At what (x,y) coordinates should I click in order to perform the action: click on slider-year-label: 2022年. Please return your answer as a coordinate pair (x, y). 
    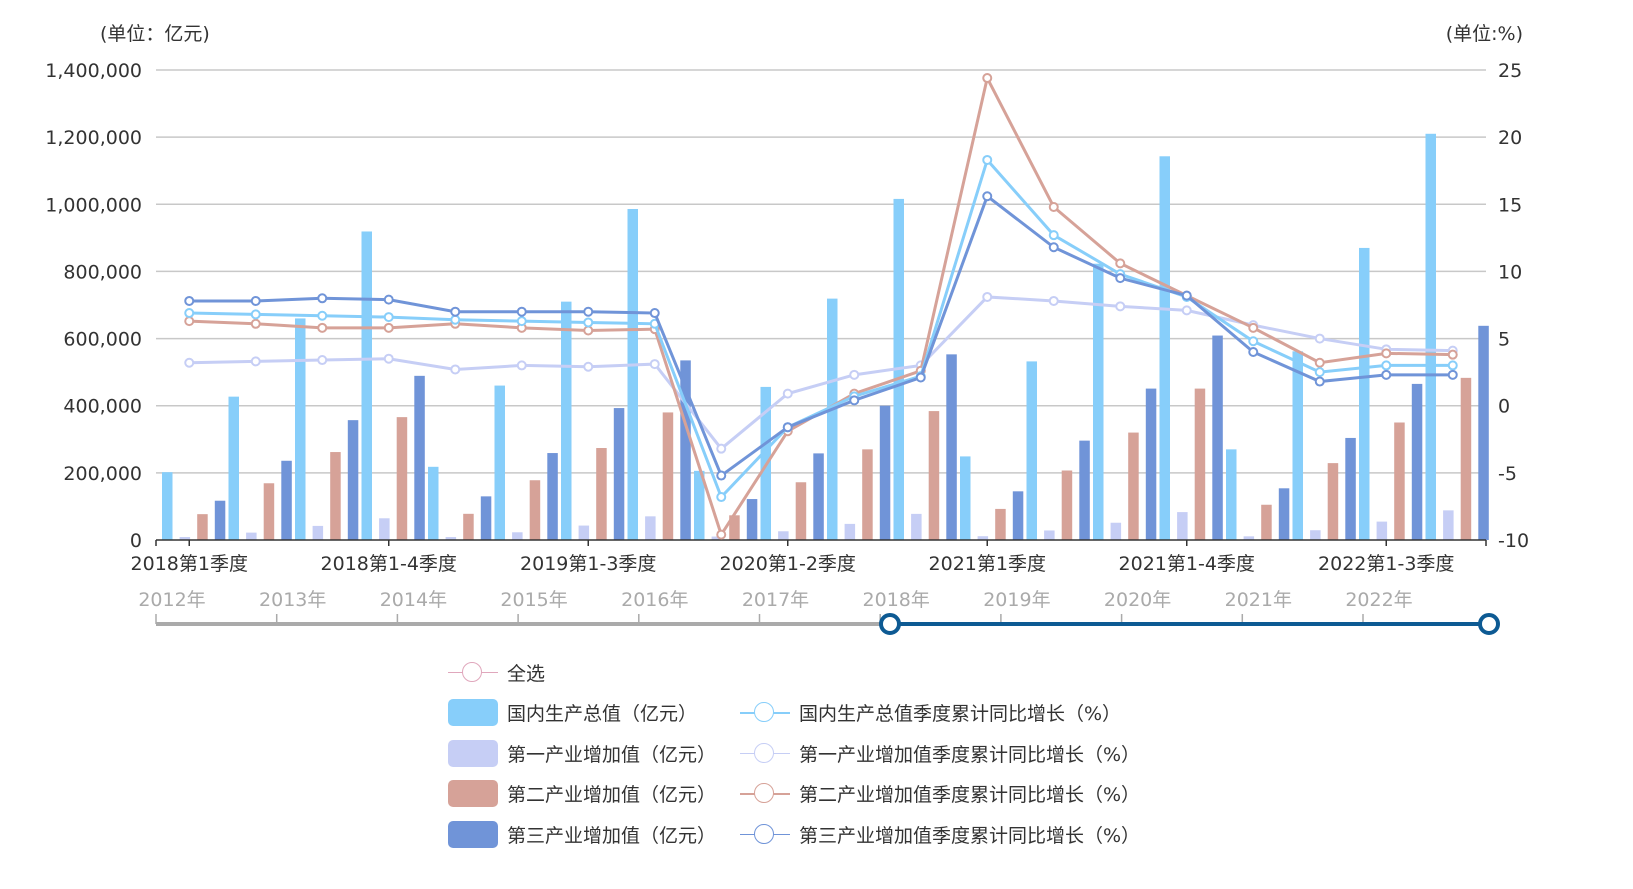
    Looking at the image, I should click on (1378, 600).